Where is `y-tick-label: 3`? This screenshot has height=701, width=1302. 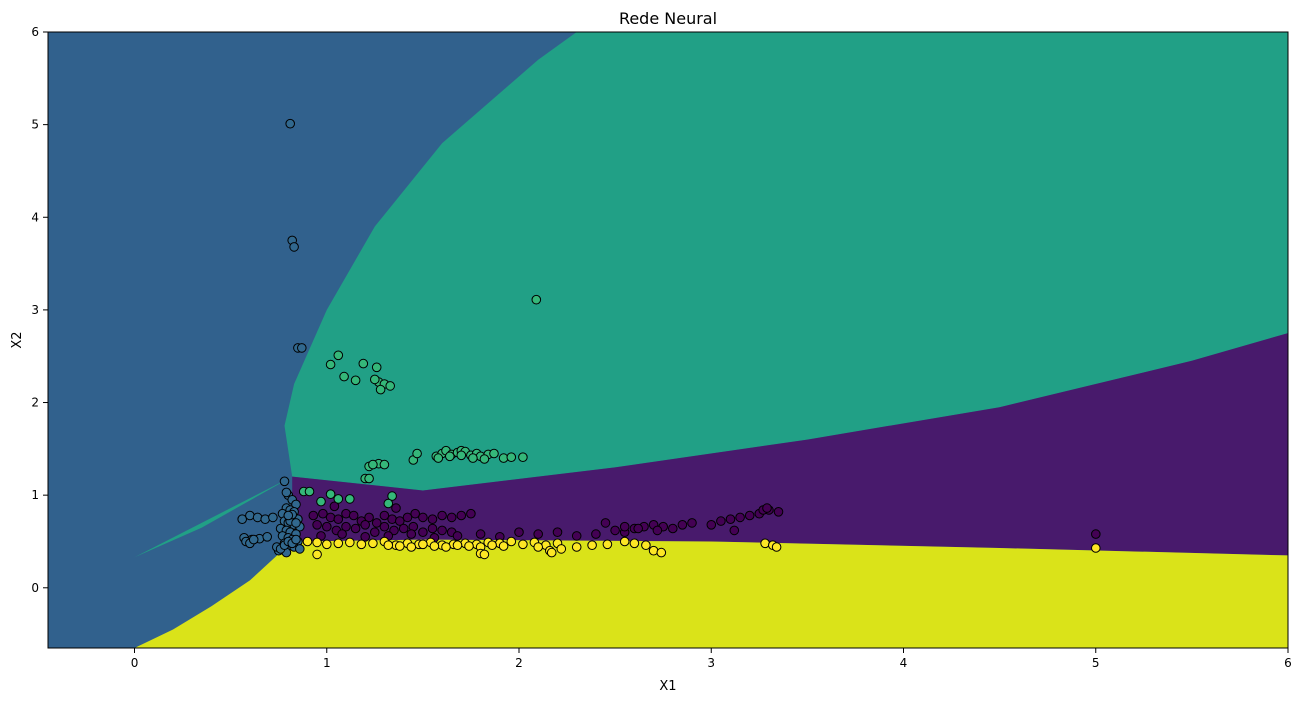 y-tick-label: 3 is located at coordinates (35, 310).